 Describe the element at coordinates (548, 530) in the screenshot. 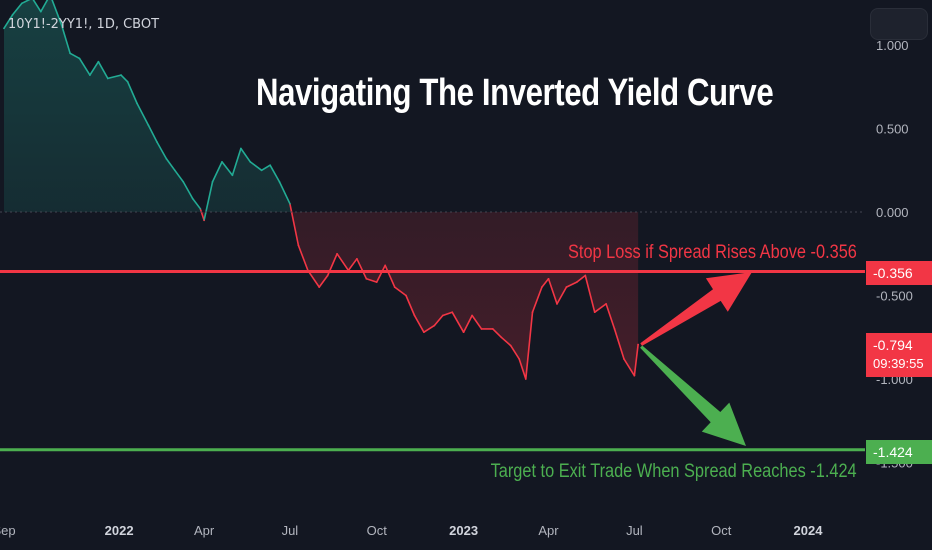

I see `x-tick-label: Apr` at that location.